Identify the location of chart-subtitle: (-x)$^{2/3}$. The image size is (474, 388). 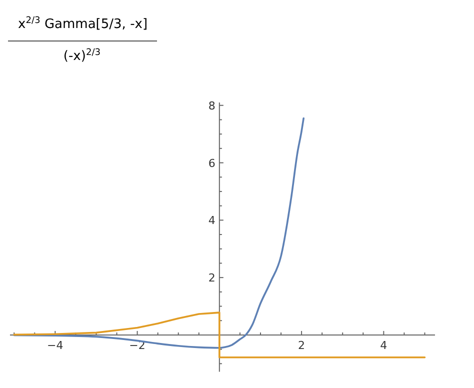
(82, 56).